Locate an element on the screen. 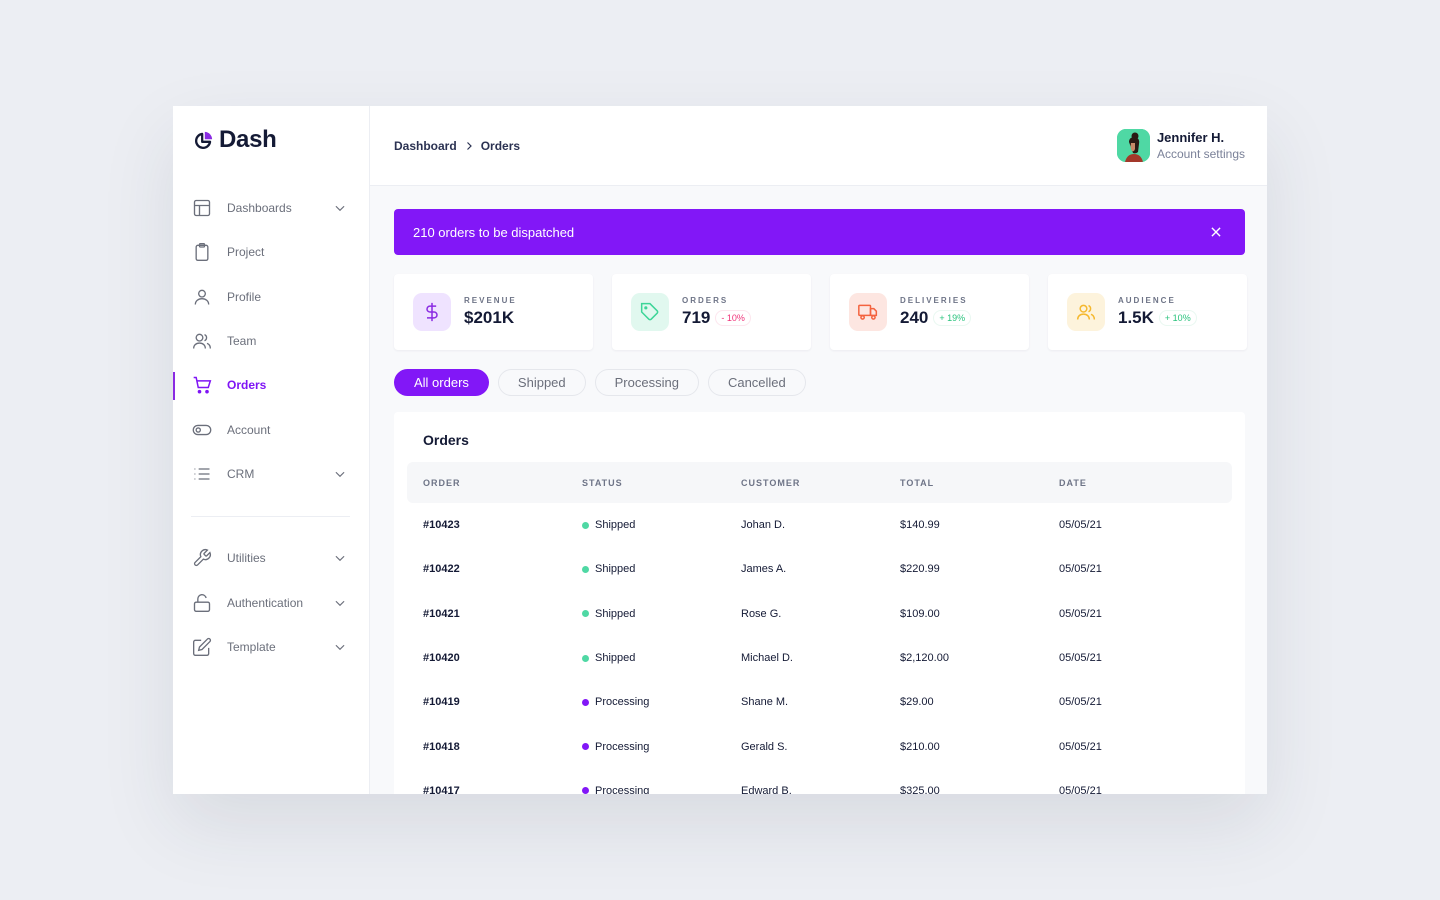 The height and width of the screenshot is (900, 1440). order-total: $2,120.00 is located at coordinates (924, 658).